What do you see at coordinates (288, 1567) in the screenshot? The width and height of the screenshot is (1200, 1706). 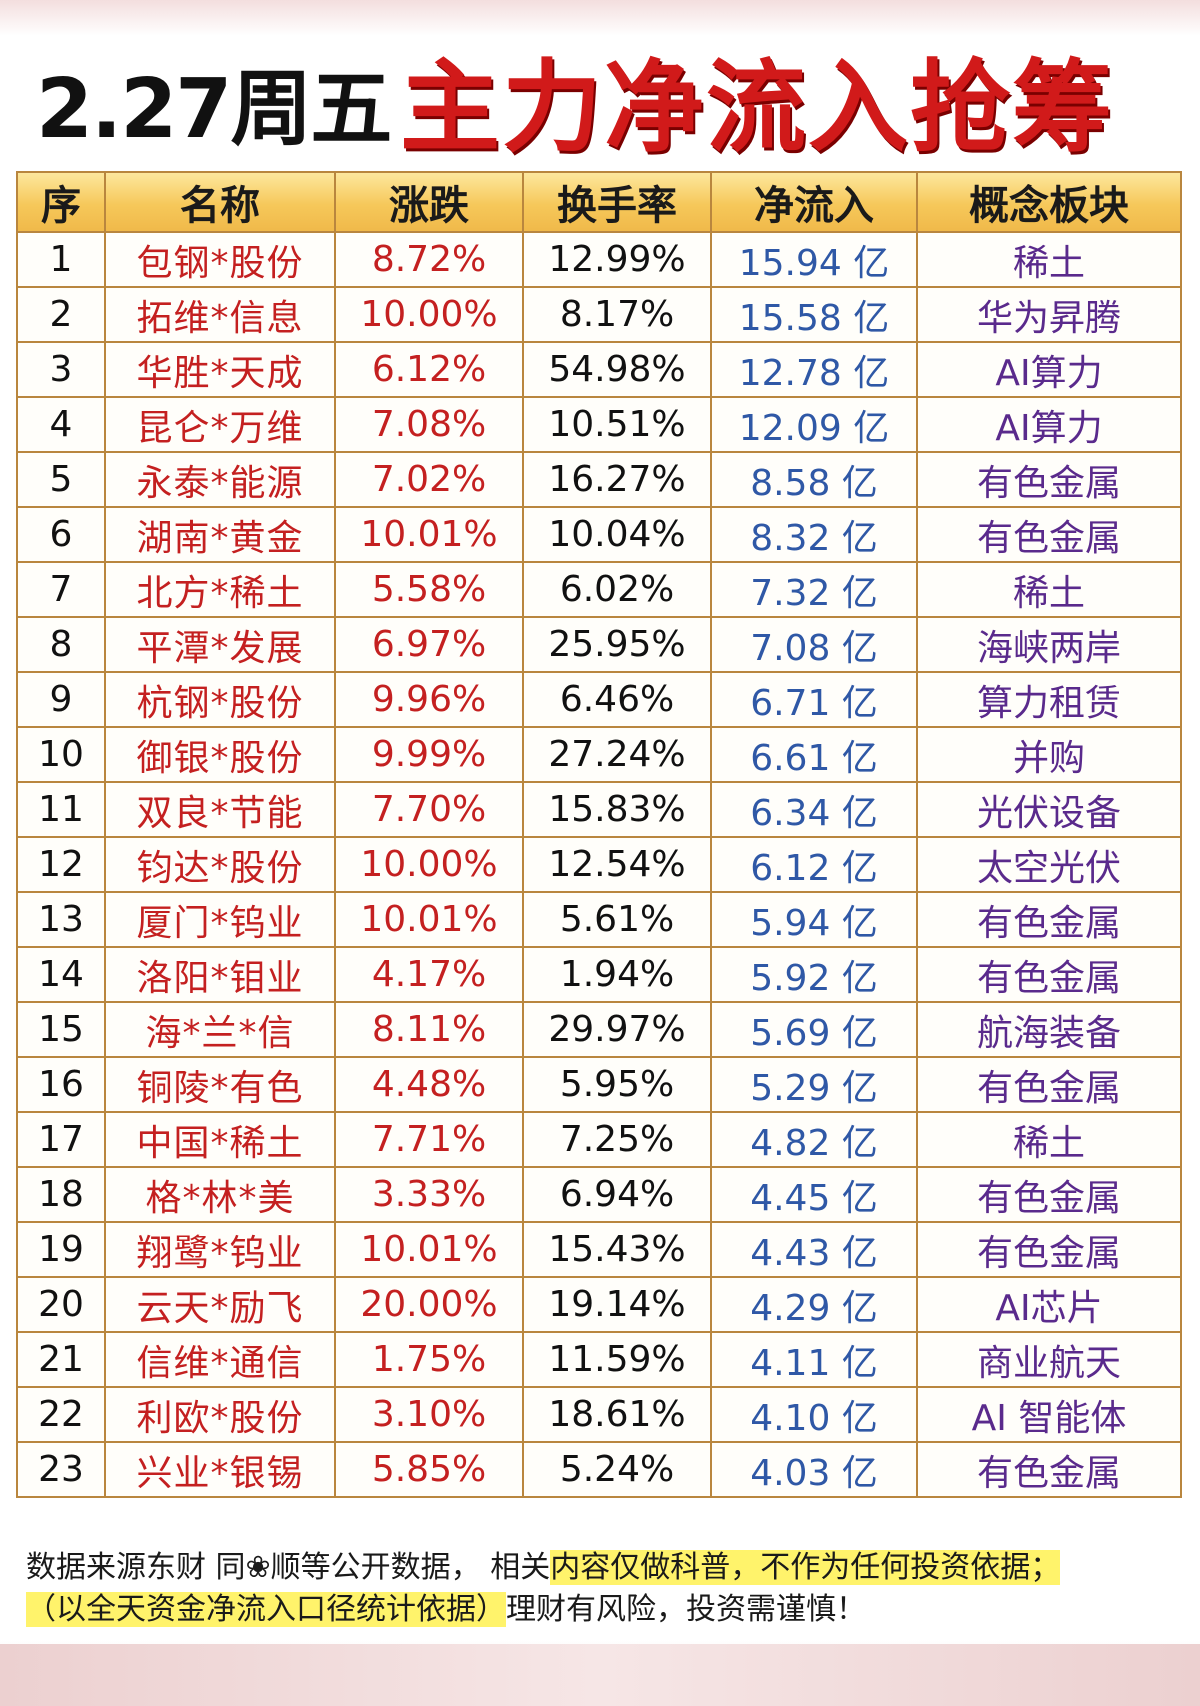 I see `disclaimer-source: 数据来源东财 同❀顺等公开数据， 相关` at bounding box center [288, 1567].